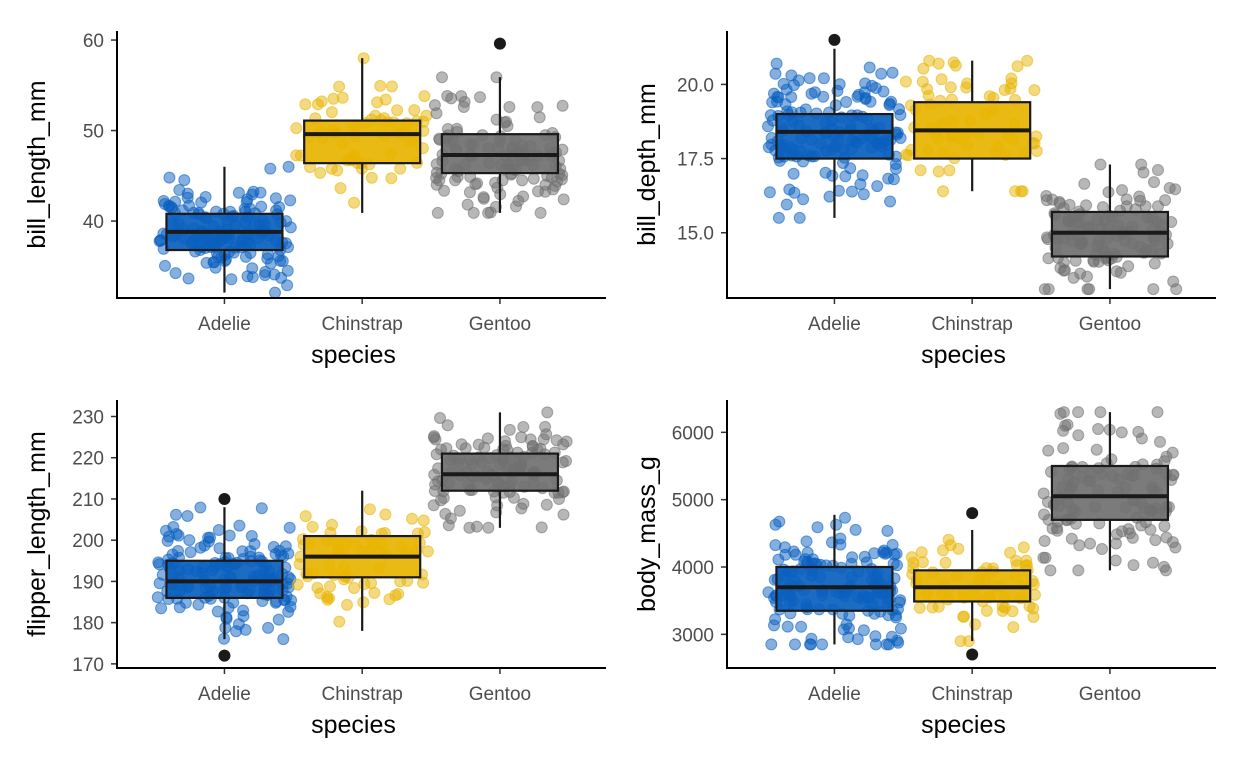 This screenshot has width=1248, height=768. What do you see at coordinates (88, 500) in the screenshot?
I see `y-tick-label: 210` at bounding box center [88, 500].